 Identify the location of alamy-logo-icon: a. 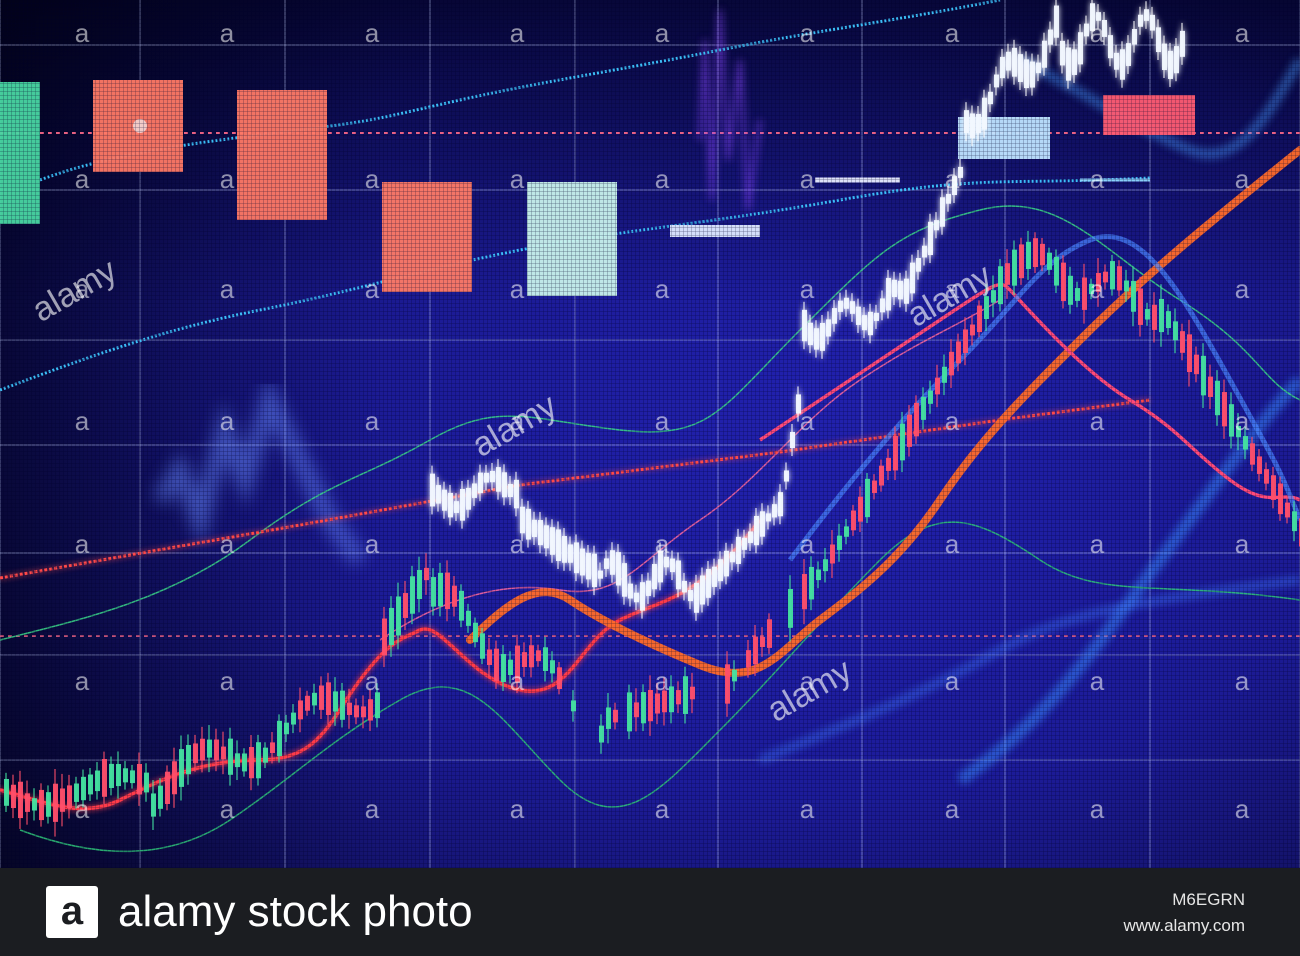
(72, 912).